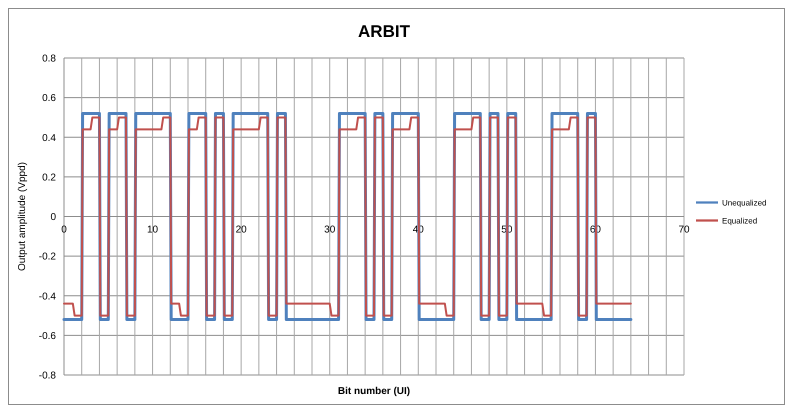 This screenshot has width=795, height=407. Describe the element at coordinates (384, 31) in the screenshot. I see `chart-title: ARBIT` at that location.